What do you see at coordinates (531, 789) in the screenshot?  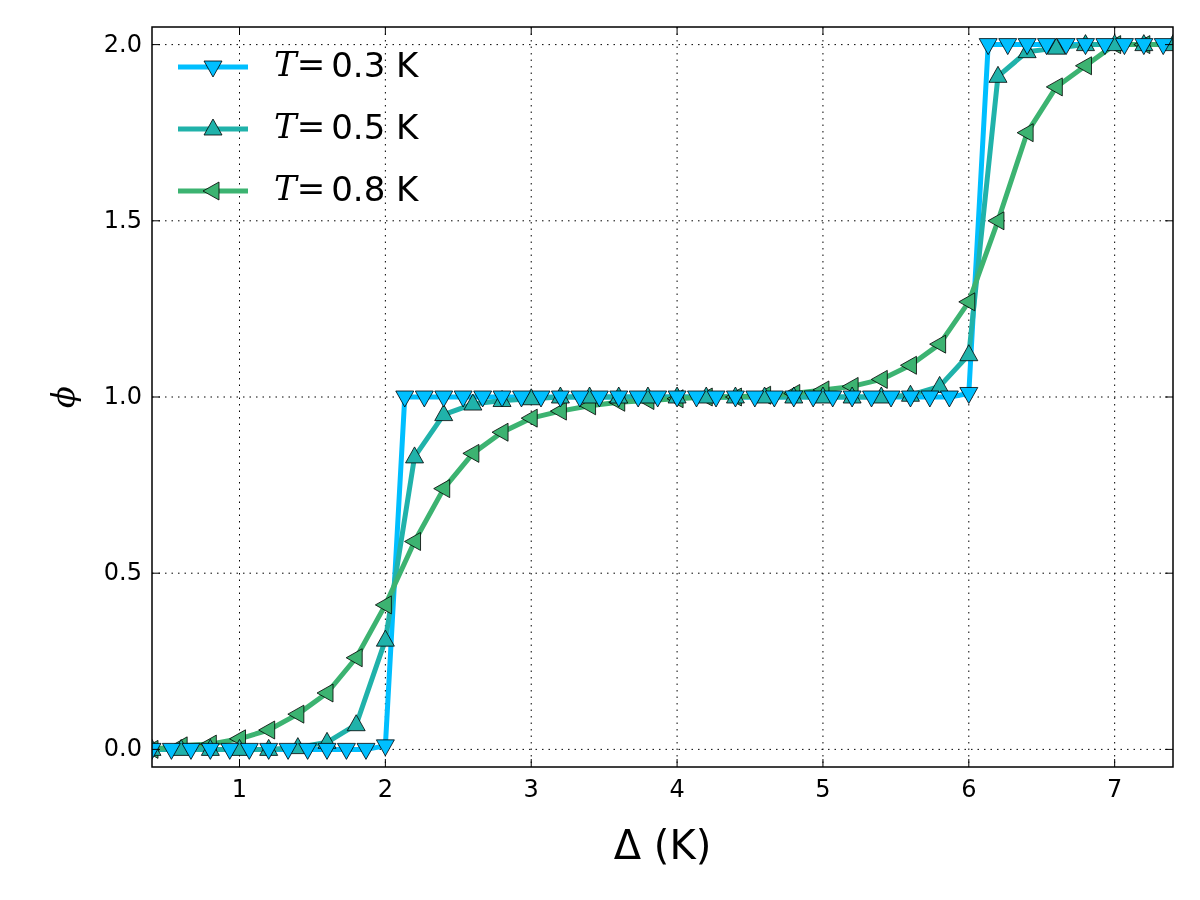 I see `x-tick-label: 3` at bounding box center [531, 789].